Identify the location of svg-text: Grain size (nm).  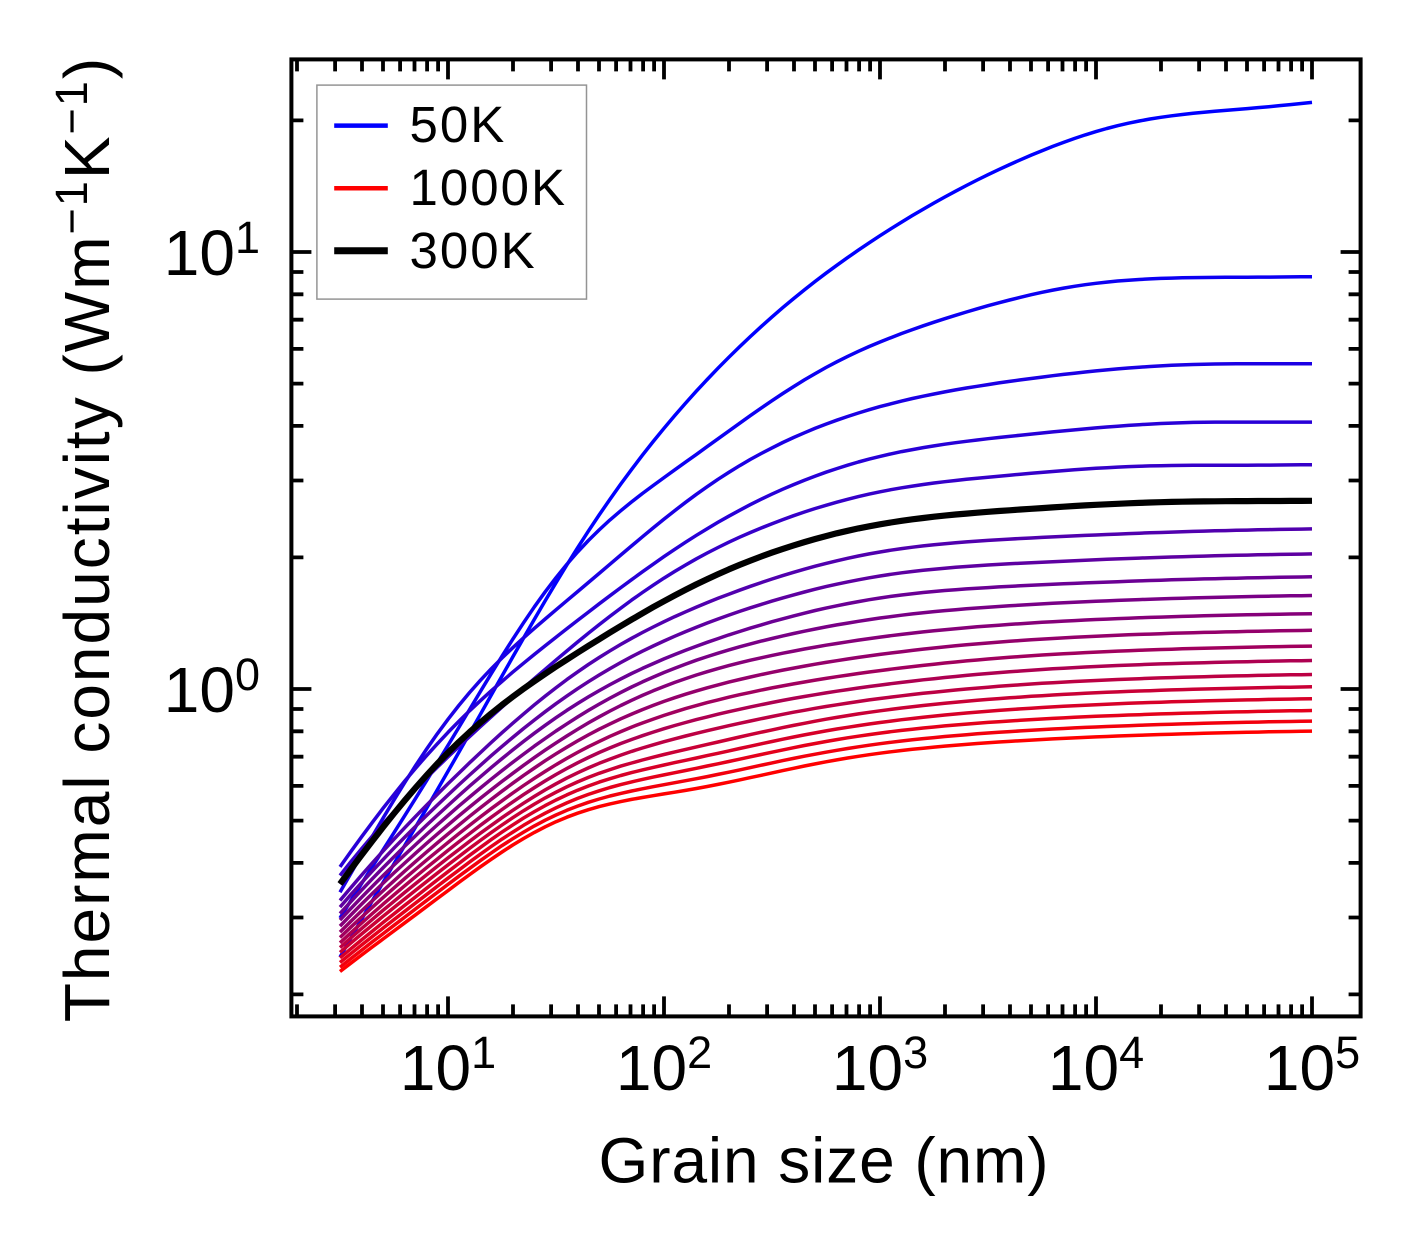
(824, 1161).